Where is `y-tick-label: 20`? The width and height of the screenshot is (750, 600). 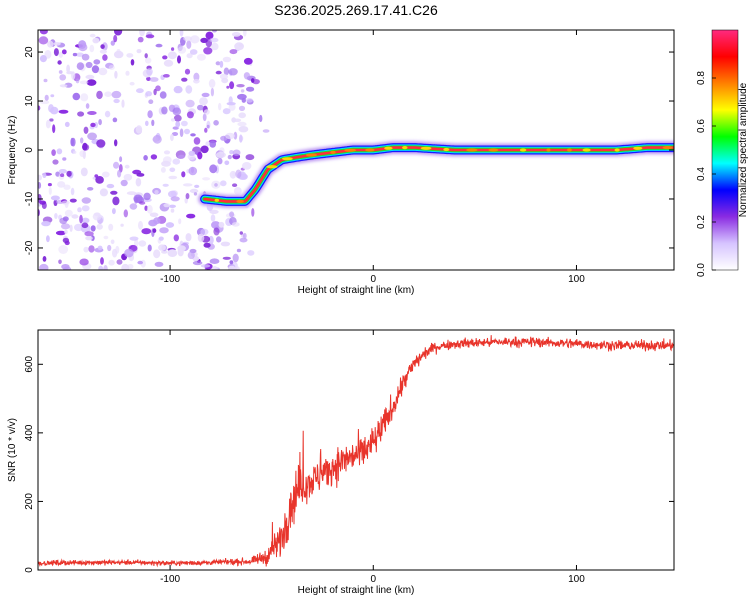 y-tick-label: 20 is located at coordinates (29, 52).